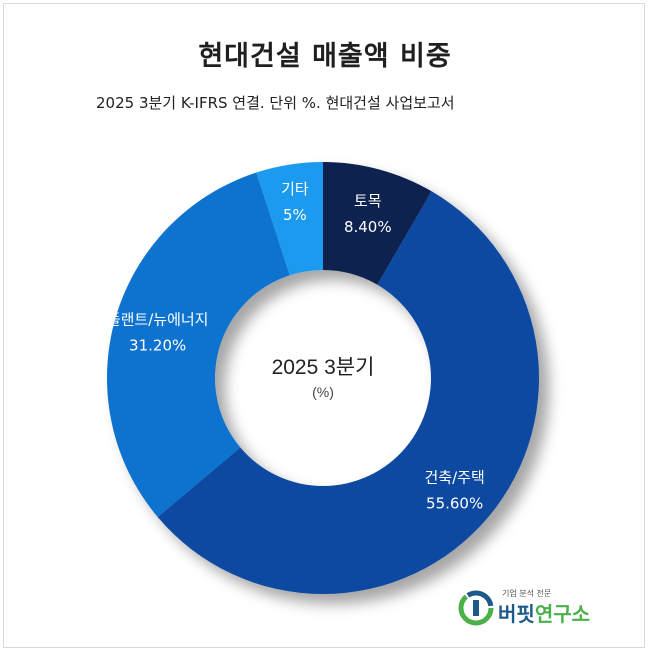  What do you see at coordinates (516, 614) in the screenshot?
I see `logo-name-main: 버핏` at bounding box center [516, 614].